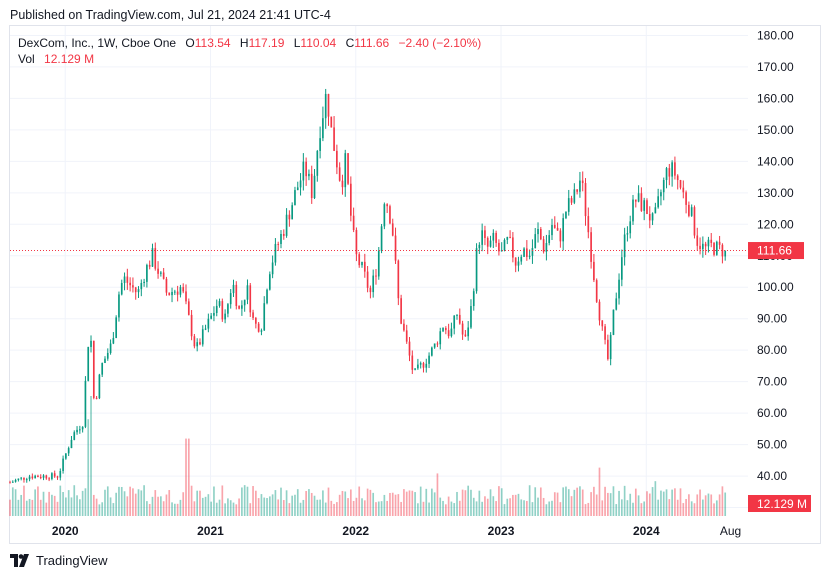  What do you see at coordinates (775, 224) in the screenshot?
I see `price-axis-label: 120.00` at bounding box center [775, 224].